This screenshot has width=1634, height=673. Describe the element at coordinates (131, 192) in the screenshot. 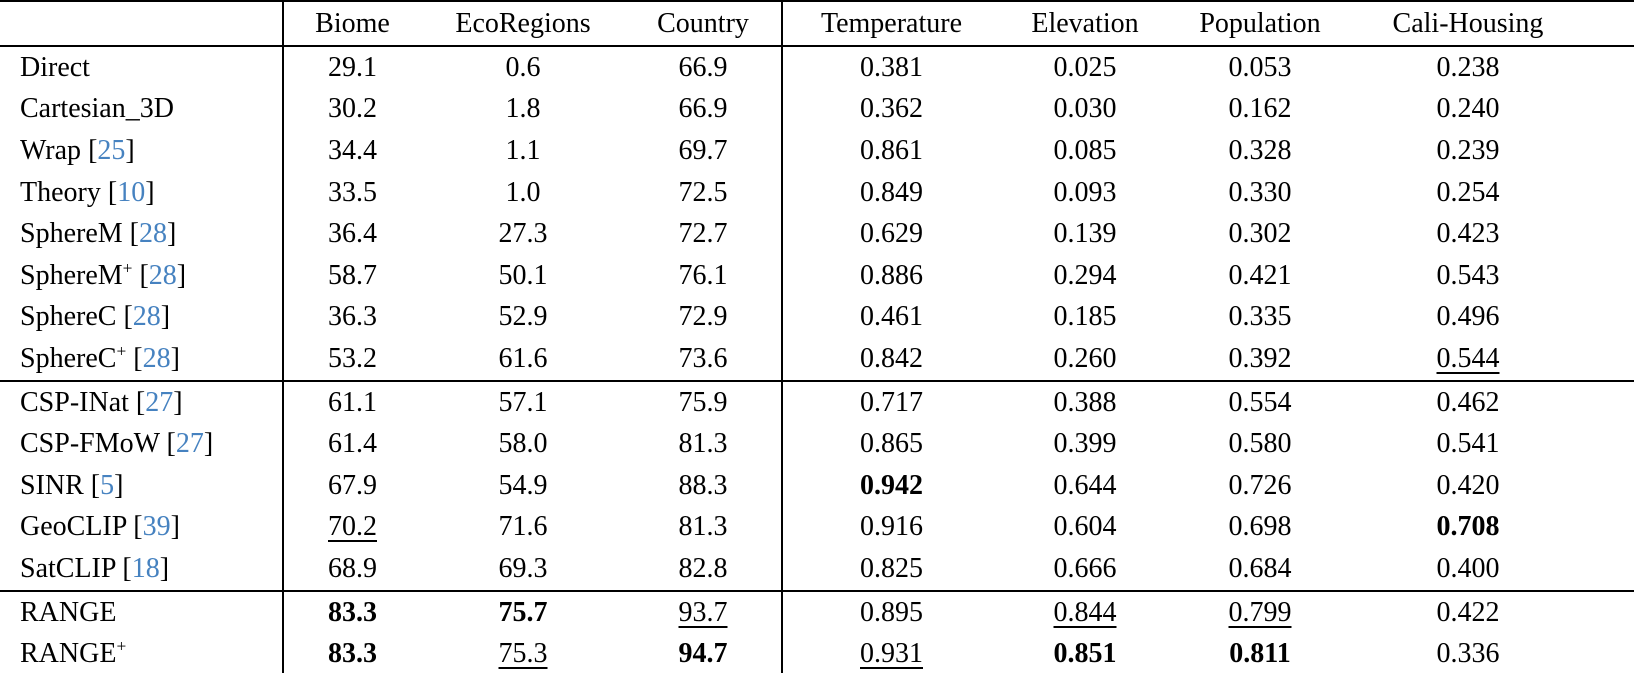

I see `citation-link: 10` at that location.